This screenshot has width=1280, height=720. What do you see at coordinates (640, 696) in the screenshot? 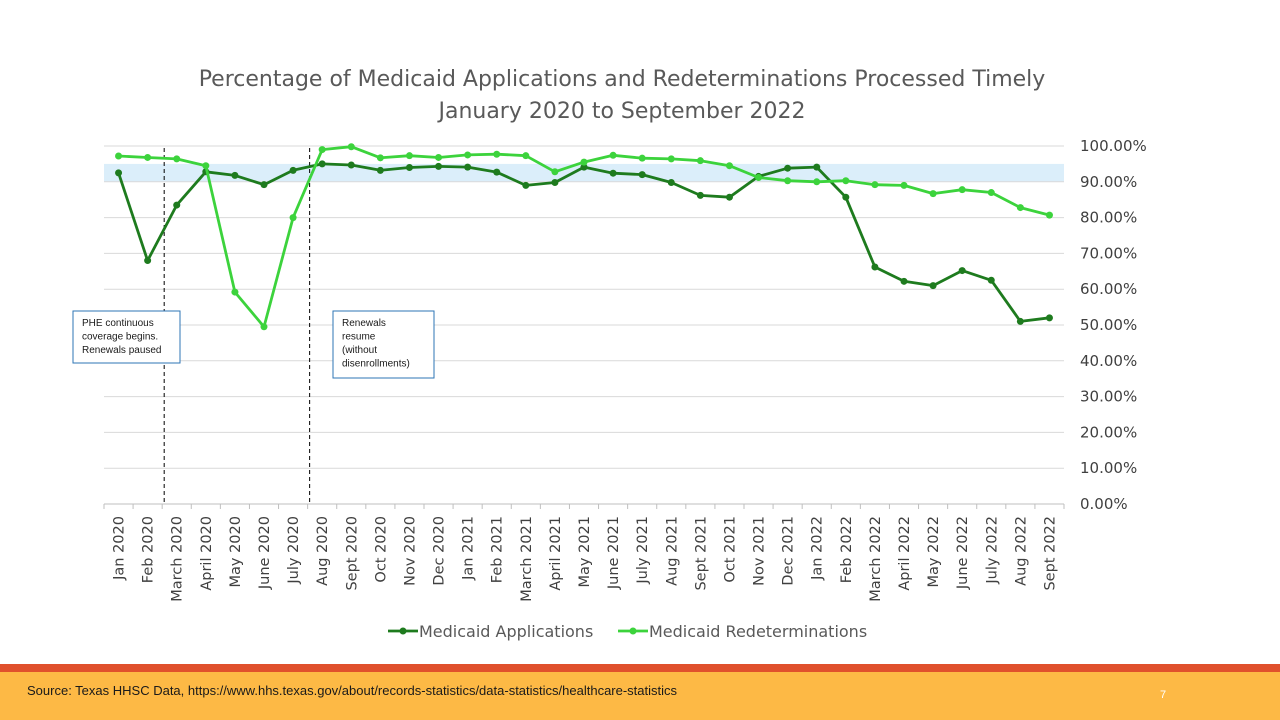
I see `footer-bar` at bounding box center [640, 696].